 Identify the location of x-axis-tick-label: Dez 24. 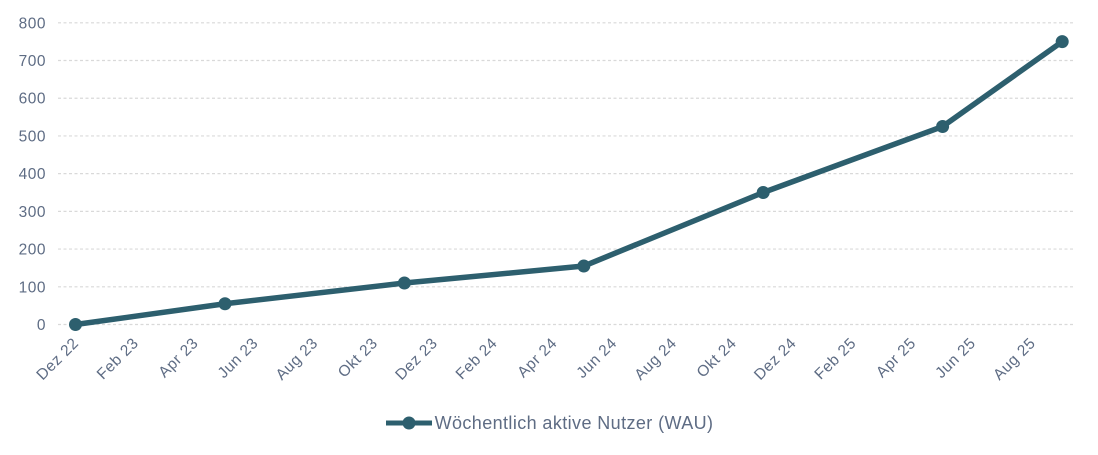
(775, 359).